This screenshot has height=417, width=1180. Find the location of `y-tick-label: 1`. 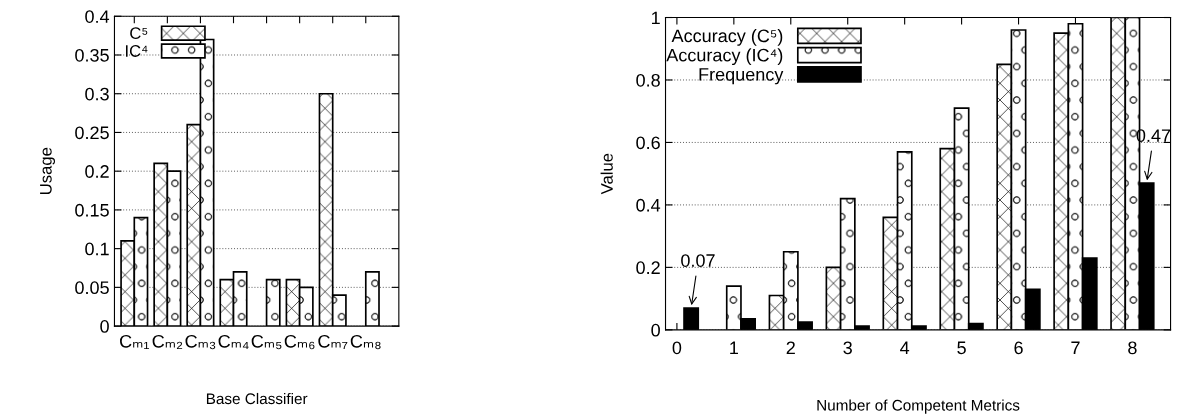

y-tick-label: 1 is located at coordinates (656, 18).